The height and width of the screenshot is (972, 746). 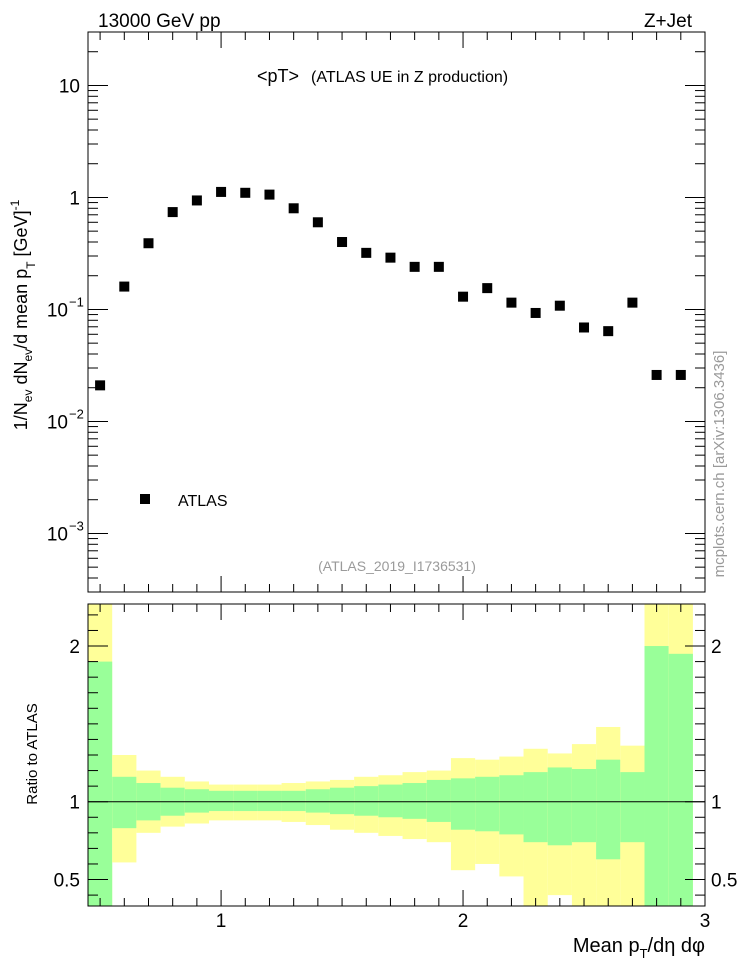 What do you see at coordinates (145, 499) in the screenshot?
I see `legend-marker` at bounding box center [145, 499].